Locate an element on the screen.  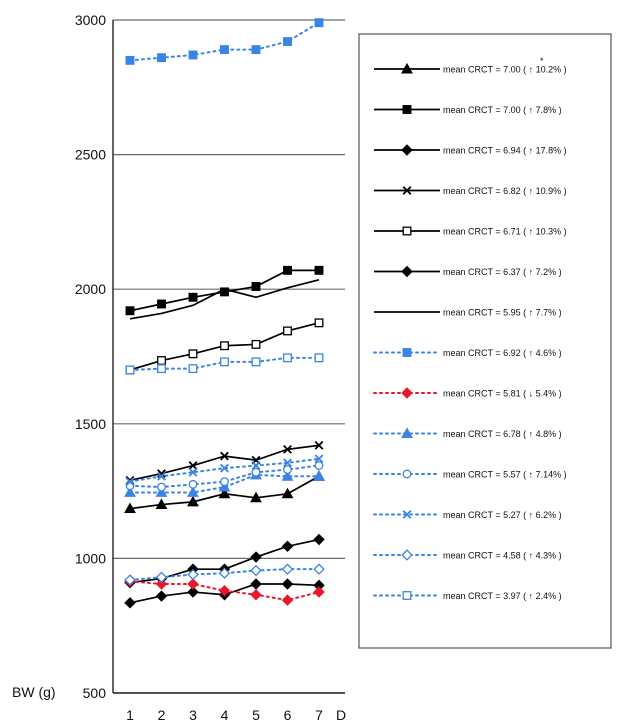
x-tick-label: 5 is located at coordinates (256, 715).